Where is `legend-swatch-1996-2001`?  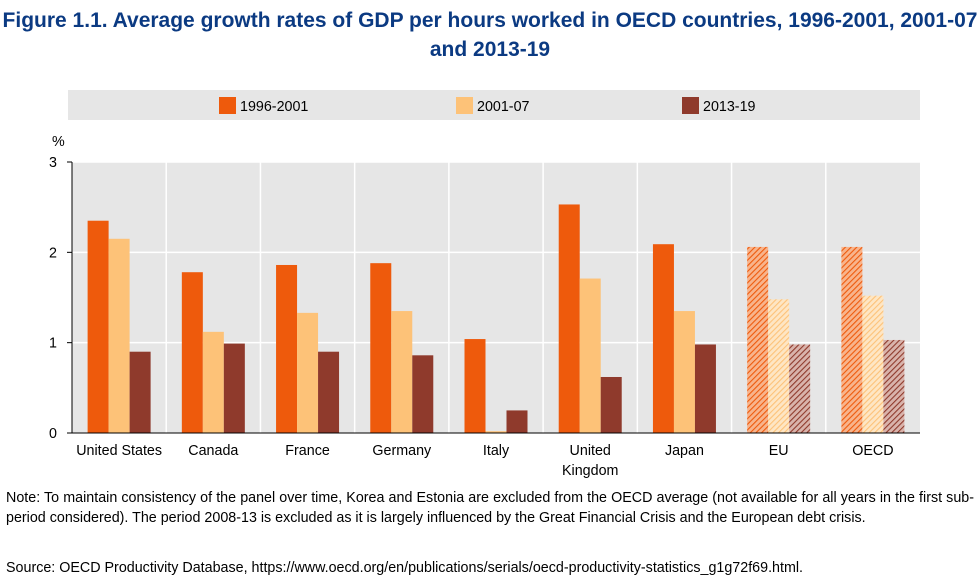
legend-swatch-1996-2001 is located at coordinates (227, 105).